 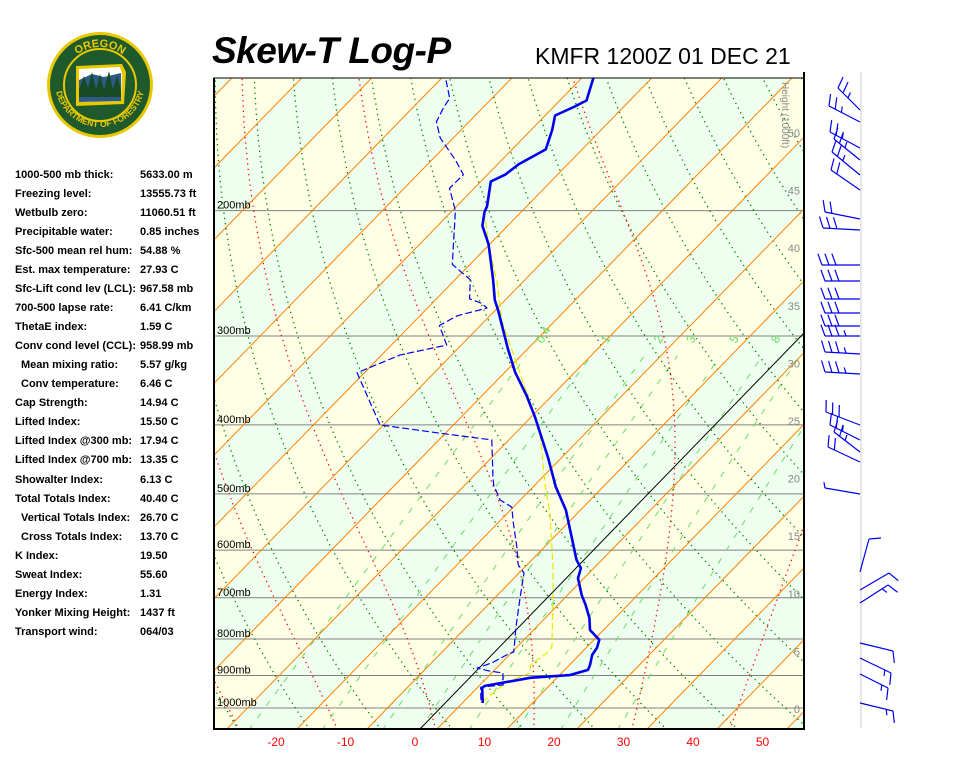 What do you see at coordinates (154, 555) in the screenshot?
I see `stat-value: 19.50` at bounding box center [154, 555].